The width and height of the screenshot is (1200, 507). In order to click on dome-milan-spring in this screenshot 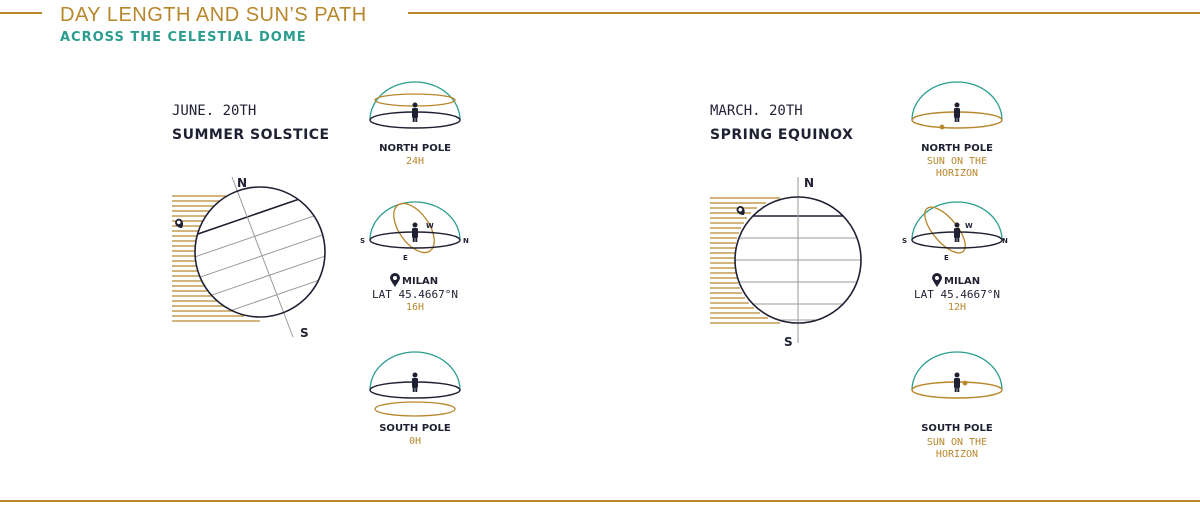, I will do `click(957, 227)`.